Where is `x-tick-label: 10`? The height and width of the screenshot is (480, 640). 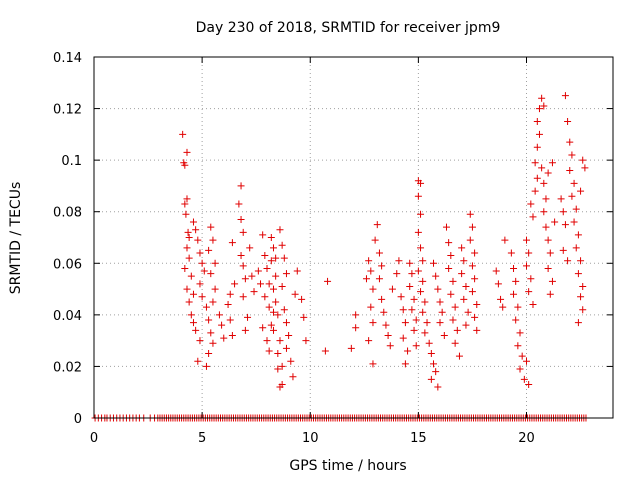
x-tick-label: 10 is located at coordinates (310, 438).